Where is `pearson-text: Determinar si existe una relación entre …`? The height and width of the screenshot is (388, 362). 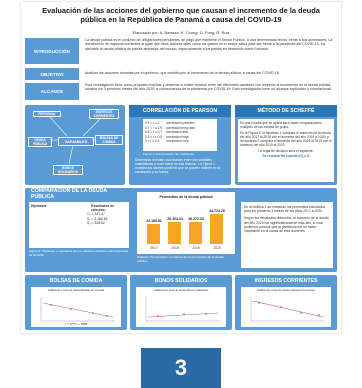
pearson-text: Determinar si existe una relación entre … is located at coordinates (178, 166).